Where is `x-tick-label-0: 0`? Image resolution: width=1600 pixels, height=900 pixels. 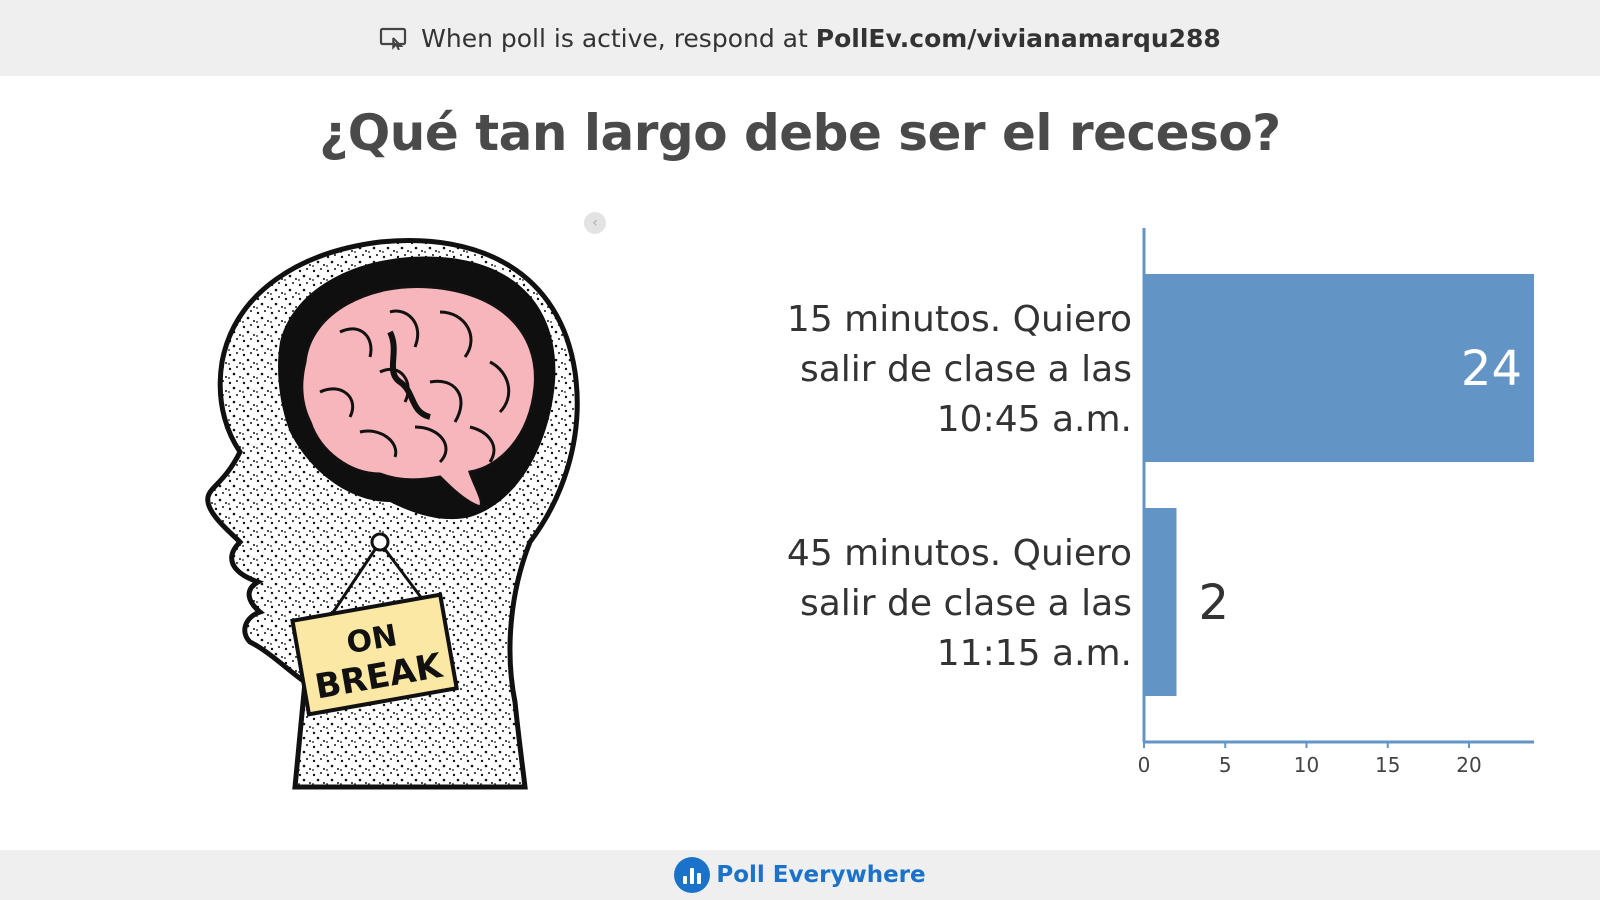
x-tick-label-0: 0 is located at coordinates (1144, 765).